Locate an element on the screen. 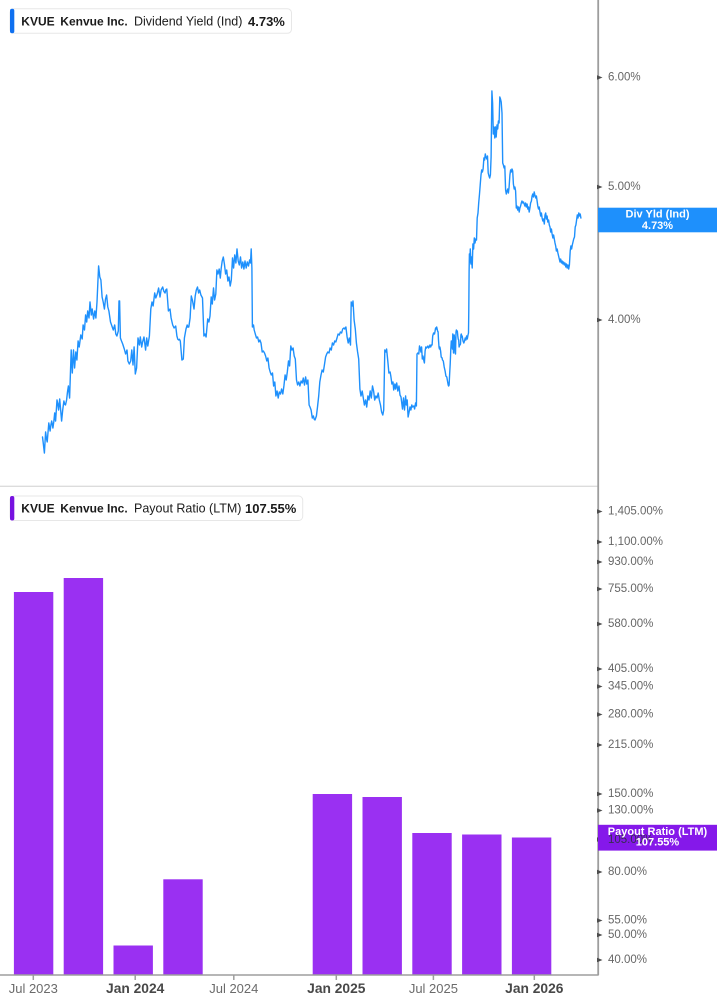 The height and width of the screenshot is (1005, 717). svg-text: 80.00% is located at coordinates (627, 872).